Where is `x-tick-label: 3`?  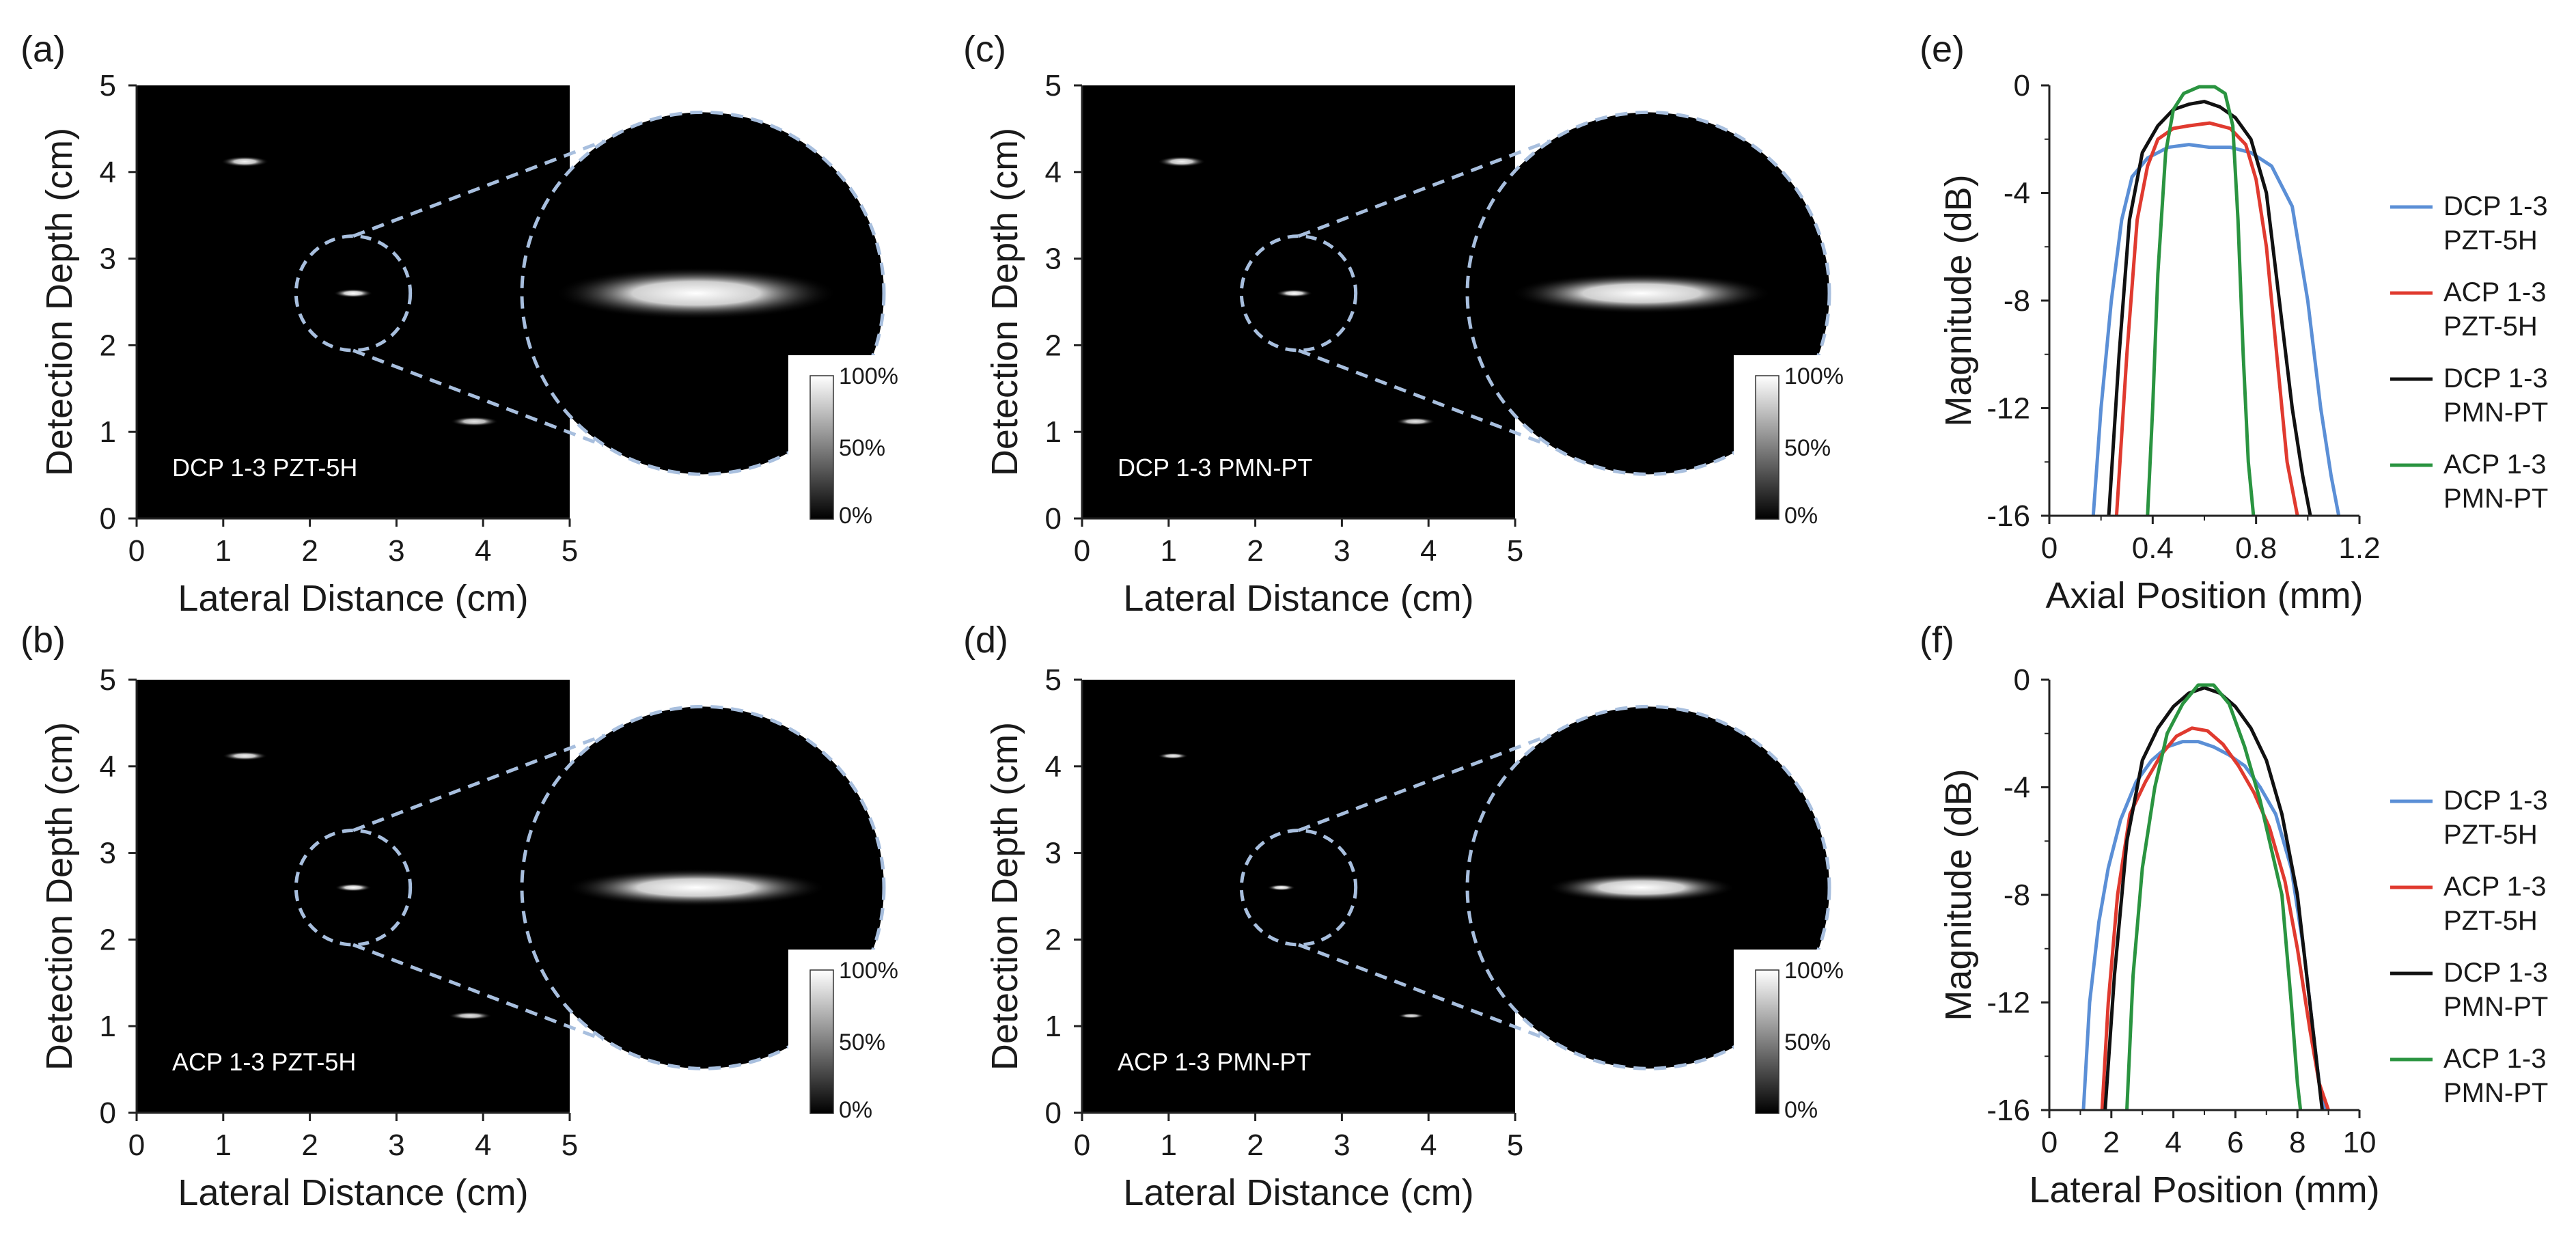
x-tick-label: 3 is located at coordinates (1341, 551).